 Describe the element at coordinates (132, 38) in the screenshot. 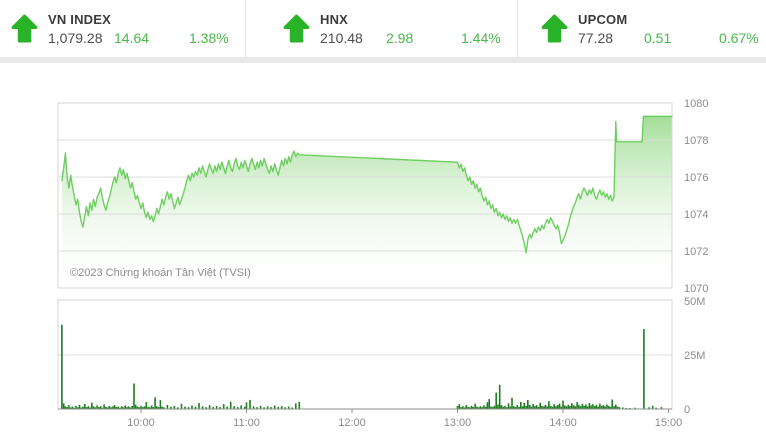

I see `index-change: 14.64` at that location.